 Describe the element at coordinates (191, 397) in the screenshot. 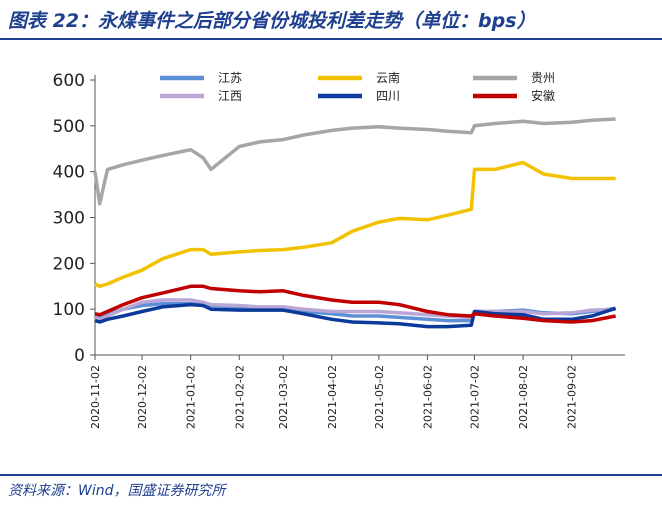

I see `x-tick-label: 2021-01-02` at that location.